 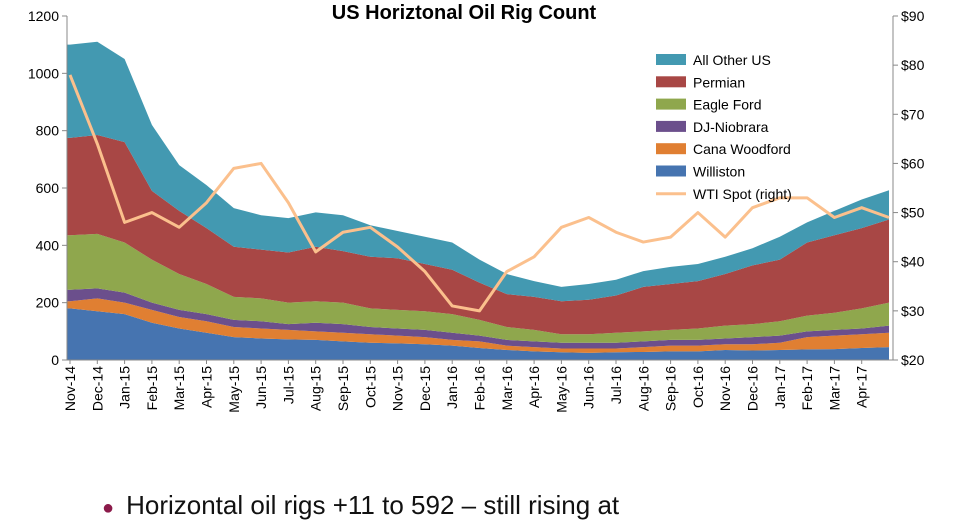 What do you see at coordinates (234, 389) in the screenshot?
I see `x-tick-label: May-15` at bounding box center [234, 389].